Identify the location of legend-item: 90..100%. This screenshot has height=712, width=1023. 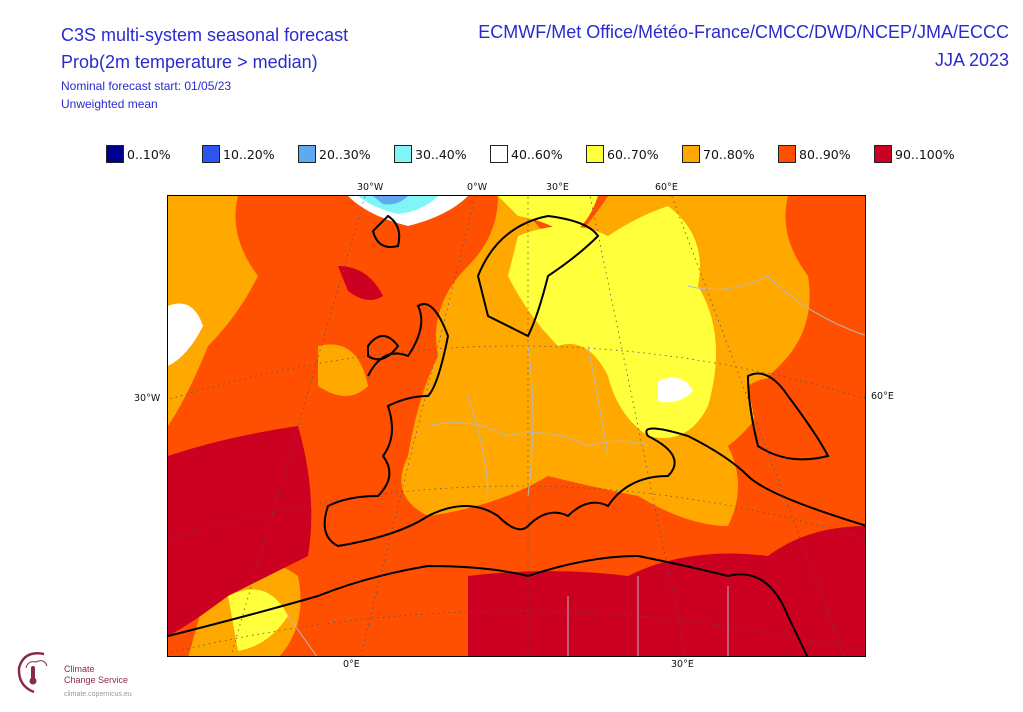
(922, 154).